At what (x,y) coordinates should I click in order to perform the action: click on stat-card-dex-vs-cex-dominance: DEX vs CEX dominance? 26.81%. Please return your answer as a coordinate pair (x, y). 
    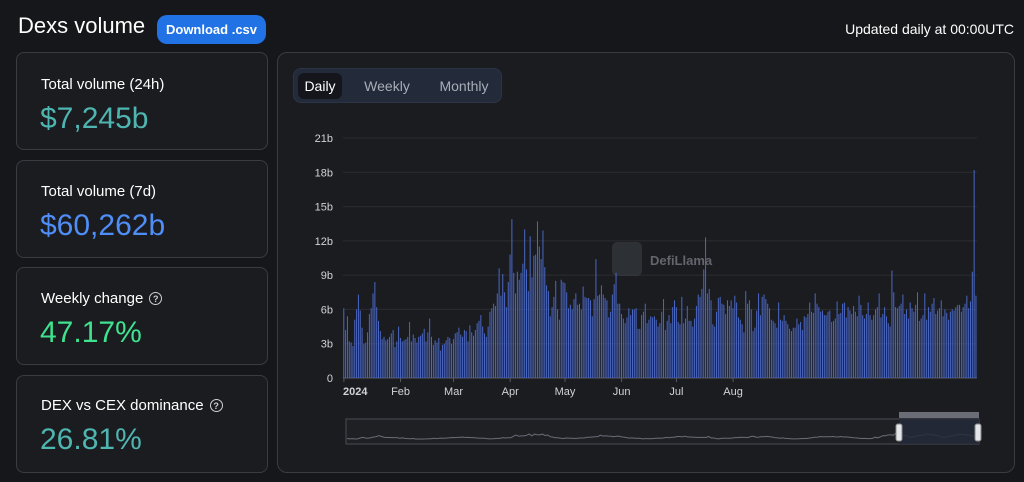
    Looking at the image, I should click on (142, 424).